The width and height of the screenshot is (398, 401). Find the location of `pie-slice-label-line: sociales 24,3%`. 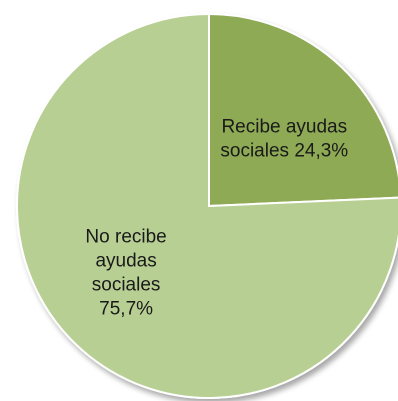

pie-slice-label-line: sociales 24,3% is located at coordinates (284, 151).